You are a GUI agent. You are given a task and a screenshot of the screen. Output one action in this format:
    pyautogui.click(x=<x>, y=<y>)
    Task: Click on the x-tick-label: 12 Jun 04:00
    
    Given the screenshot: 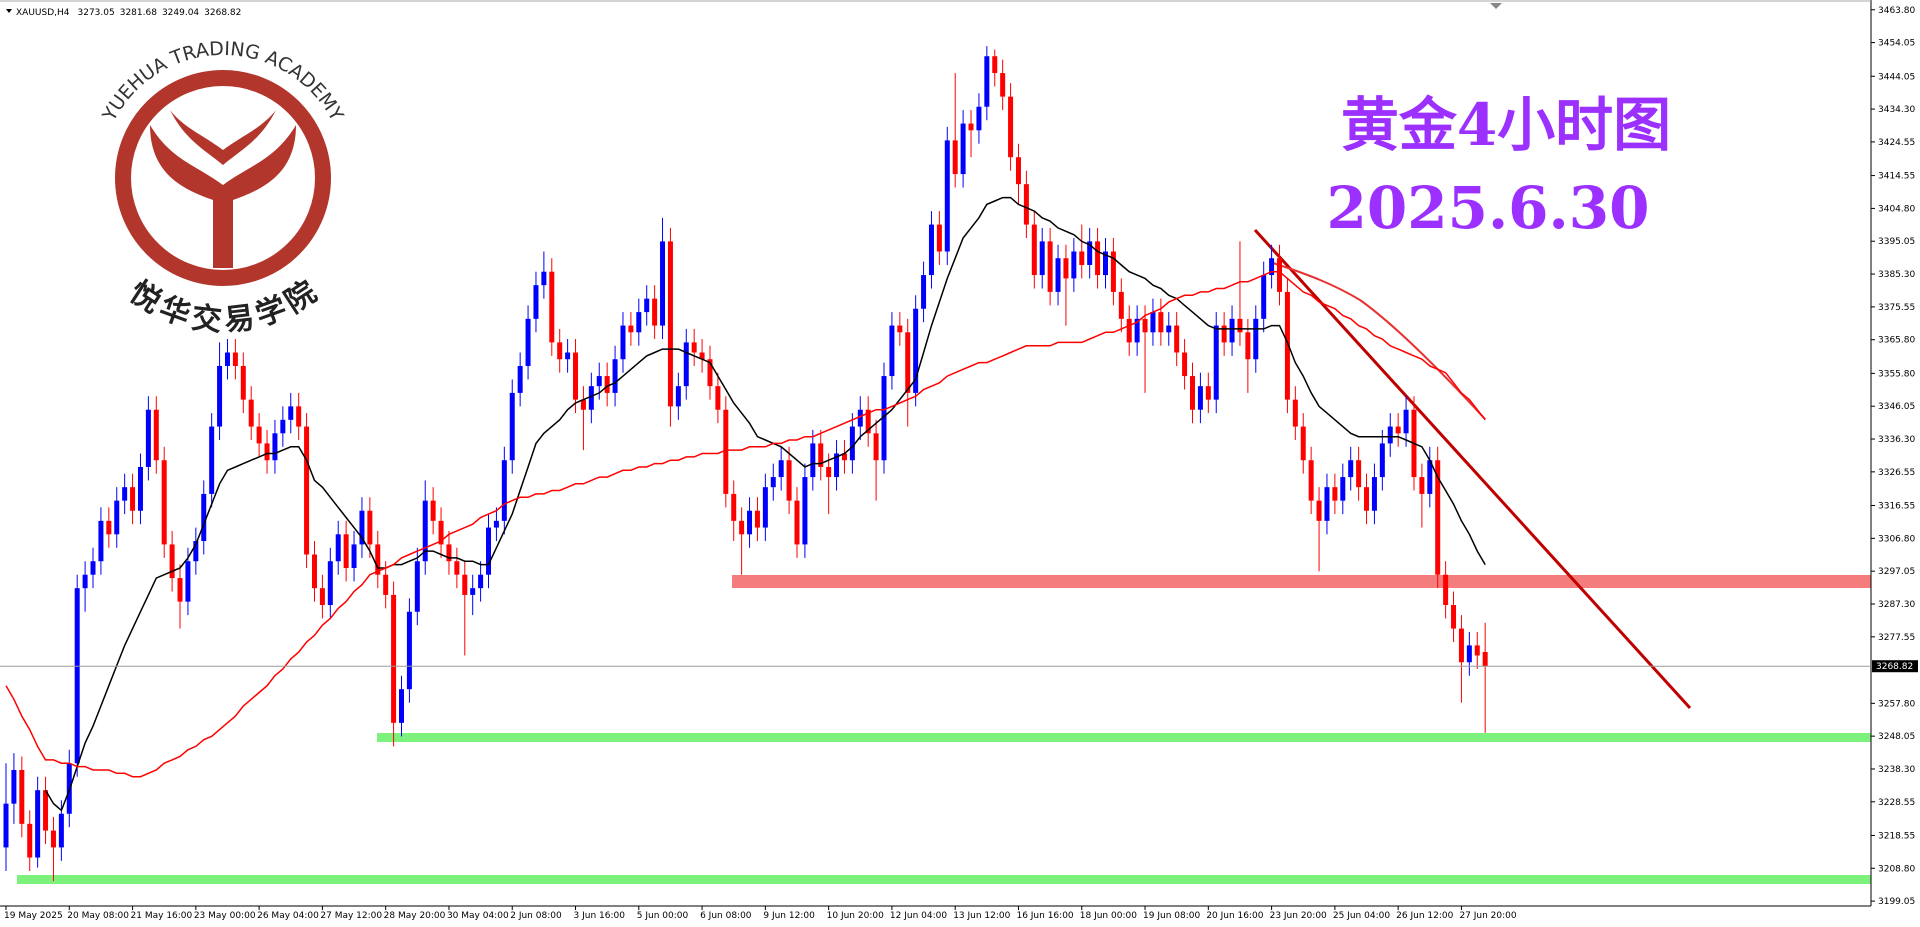 What is the action you would take?
    pyautogui.click(x=918, y=916)
    